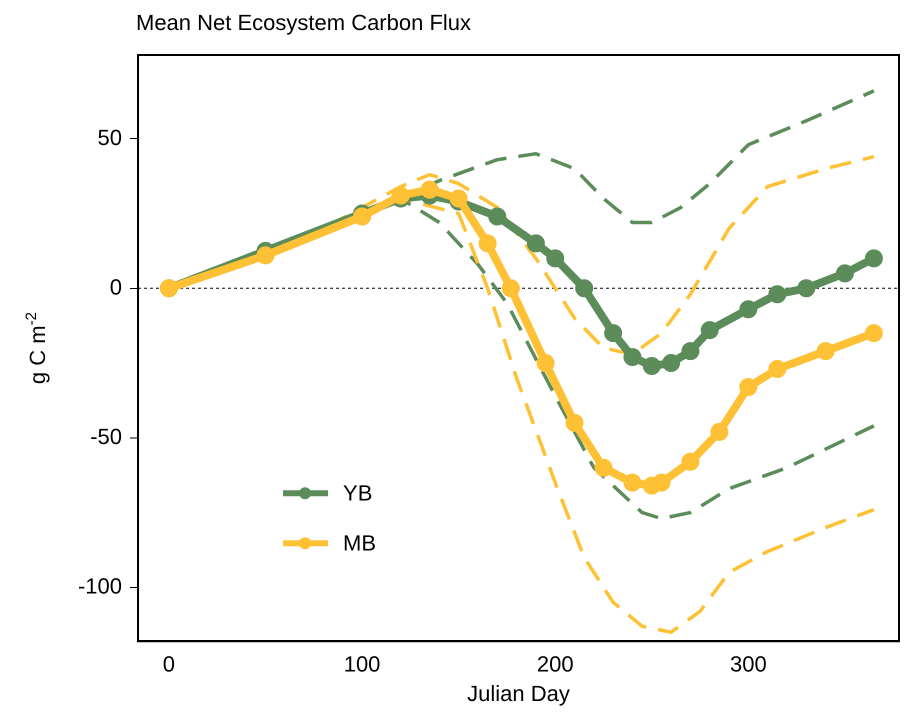 Image resolution: width=912 pixels, height=717 pixels. I want to click on y-tick-label: -50, so click(106, 436).